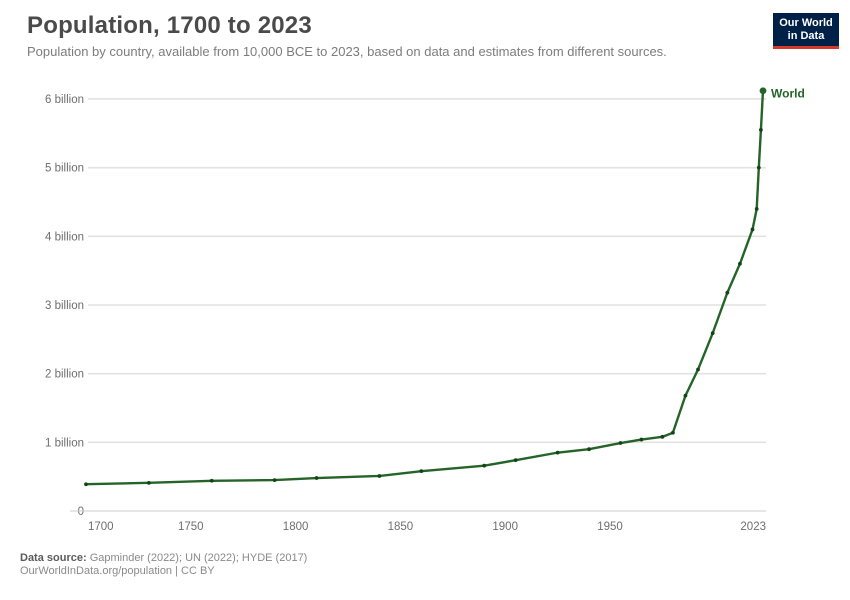  What do you see at coordinates (81, 512) in the screenshot?
I see `y-axis-tick-label: 0` at bounding box center [81, 512].